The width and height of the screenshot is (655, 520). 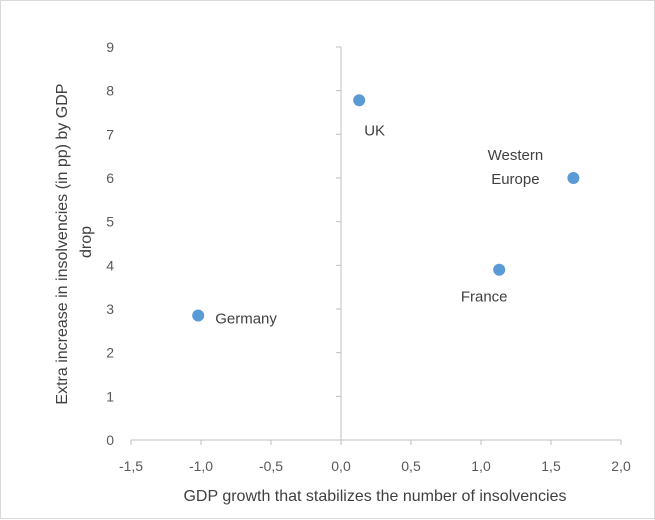 I want to click on data-label-western-europe: Western Europe, so click(x=516, y=167).